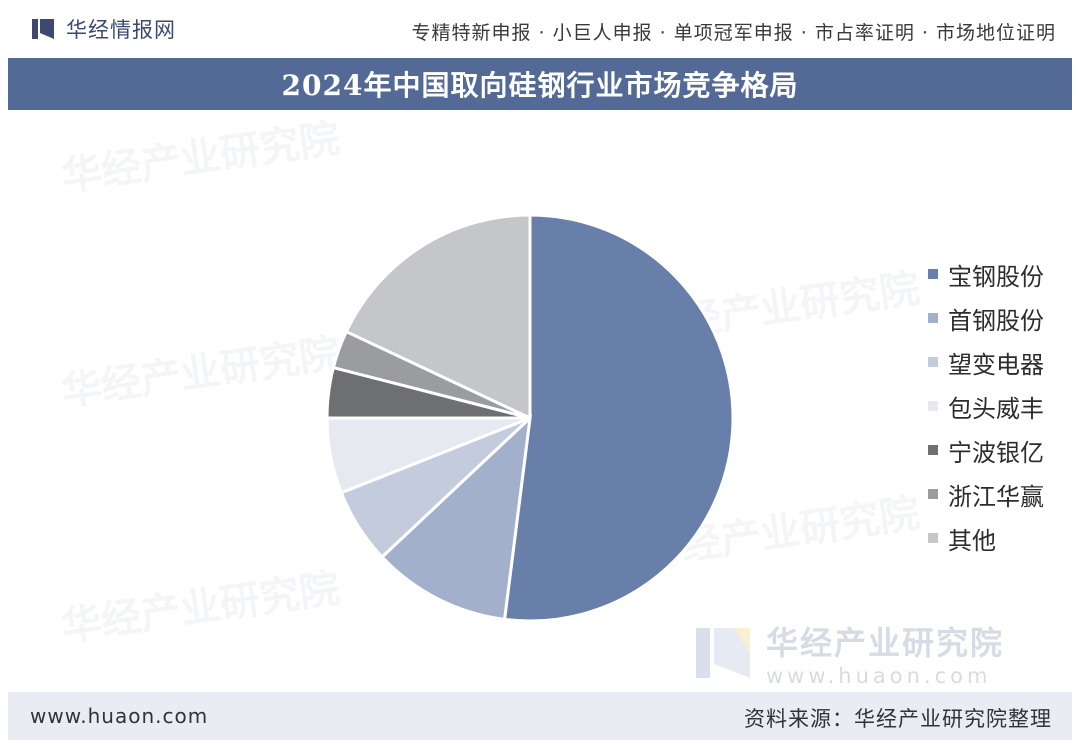  I want to click on legend-item: 浙江华赢, so click(986, 494).